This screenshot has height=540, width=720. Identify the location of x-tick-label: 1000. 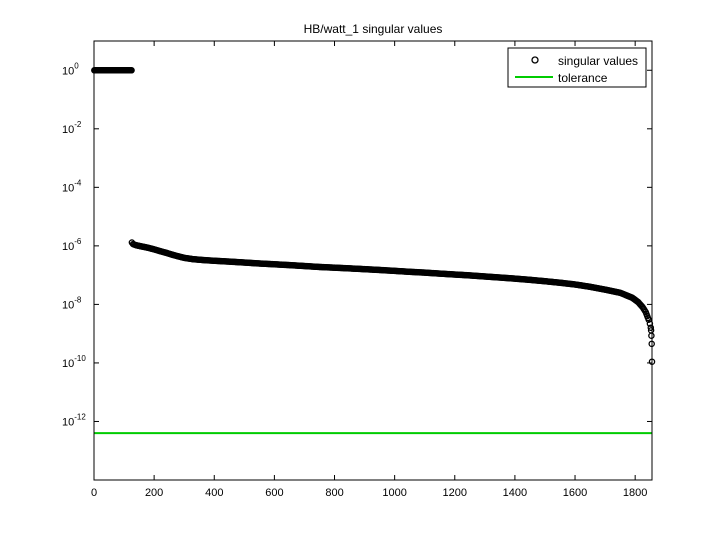
(394, 493).